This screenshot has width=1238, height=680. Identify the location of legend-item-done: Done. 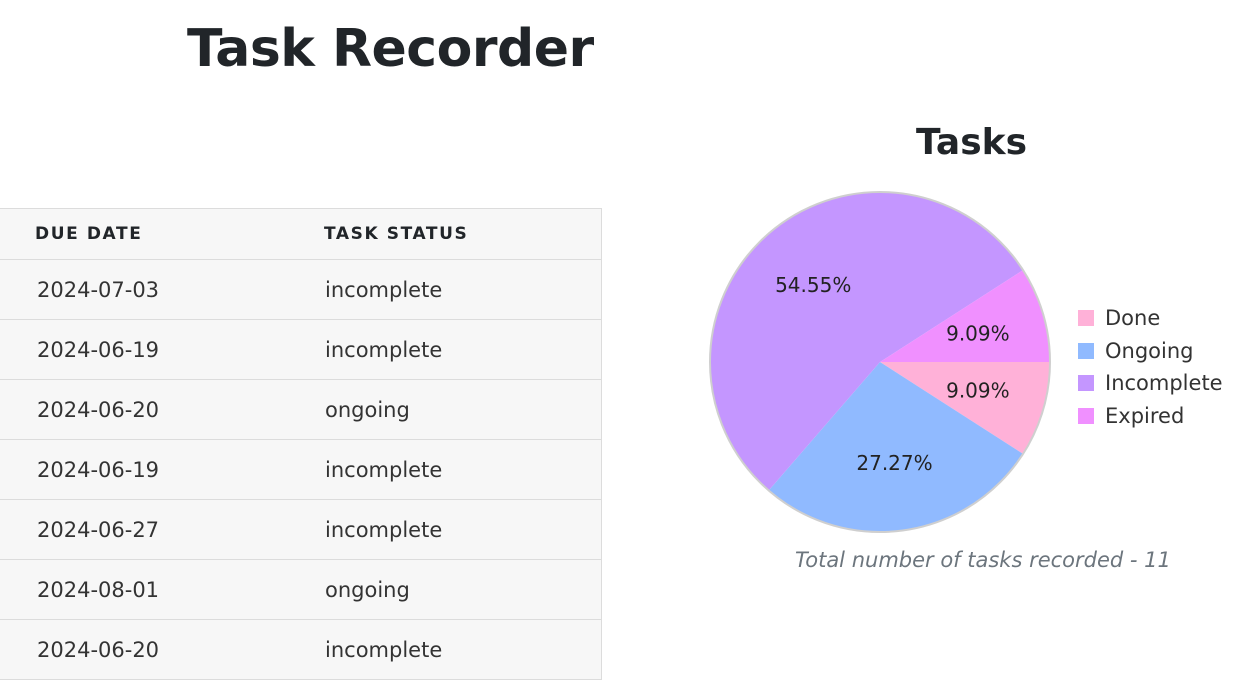
(1150, 318).